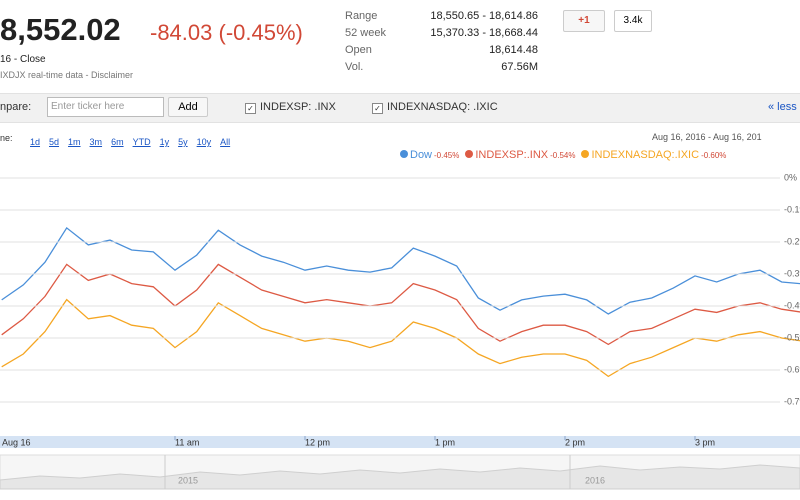  I want to click on navigator-area, so click(400, 477).